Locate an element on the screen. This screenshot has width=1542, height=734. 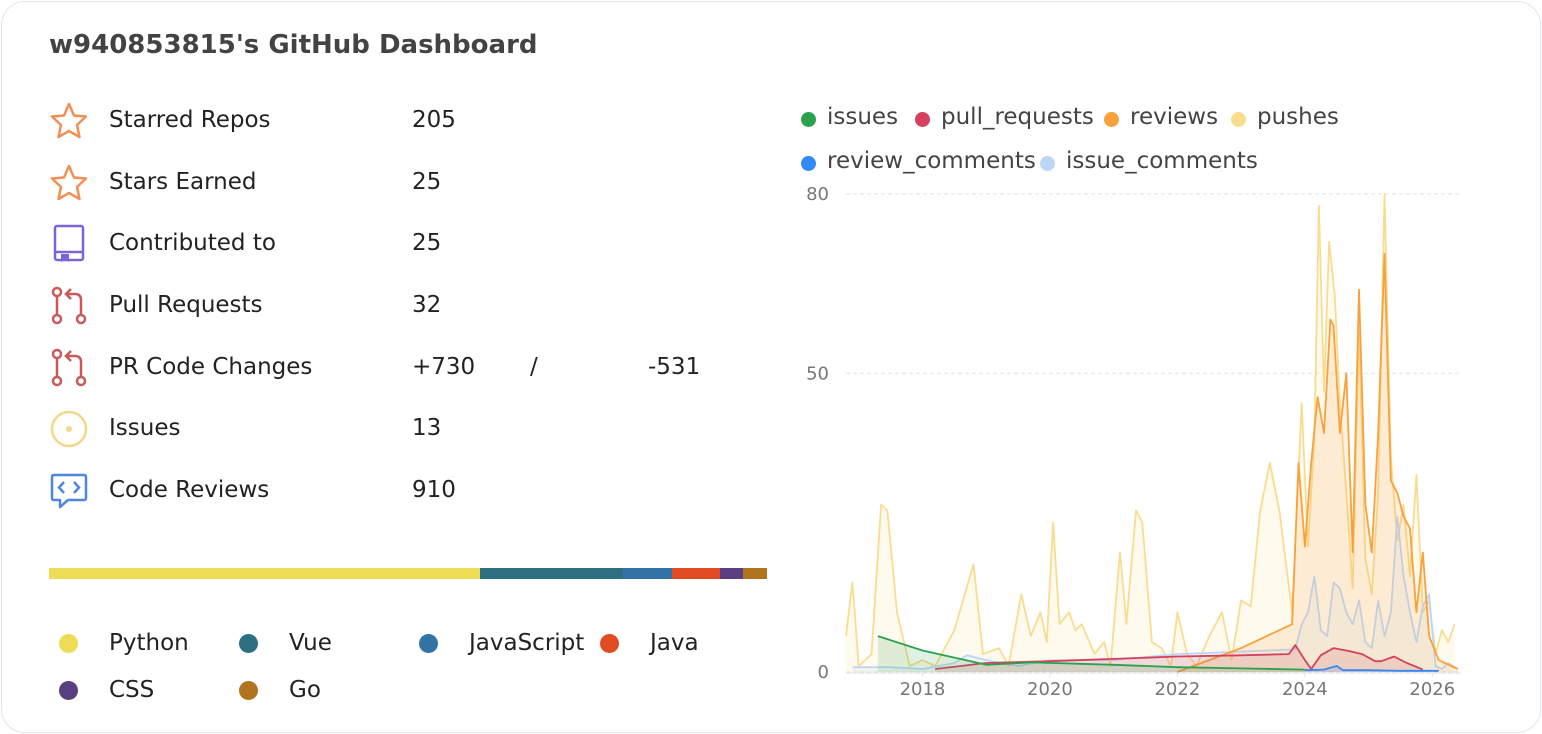
stat-label: PR Code Changes is located at coordinates (211, 367).